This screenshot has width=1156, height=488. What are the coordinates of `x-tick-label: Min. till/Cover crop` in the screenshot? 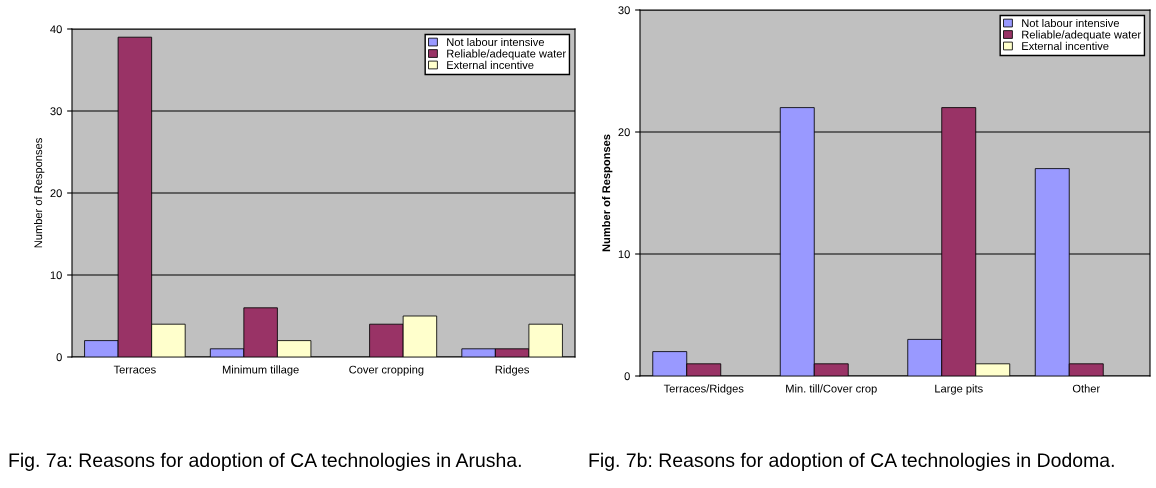 It's located at (831, 389).